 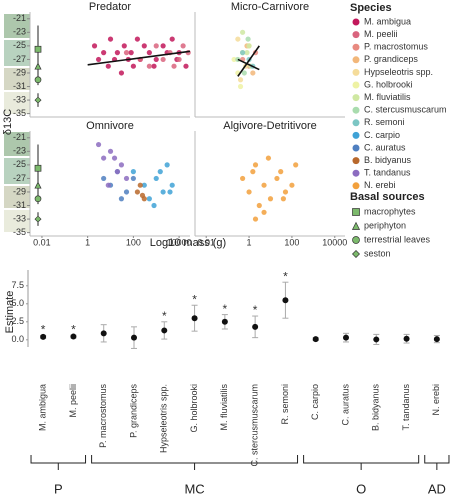 What do you see at coordinates (19, 72) in the screenshot?
I see `y-tick-label: -29` at bounding box center [19, 72].